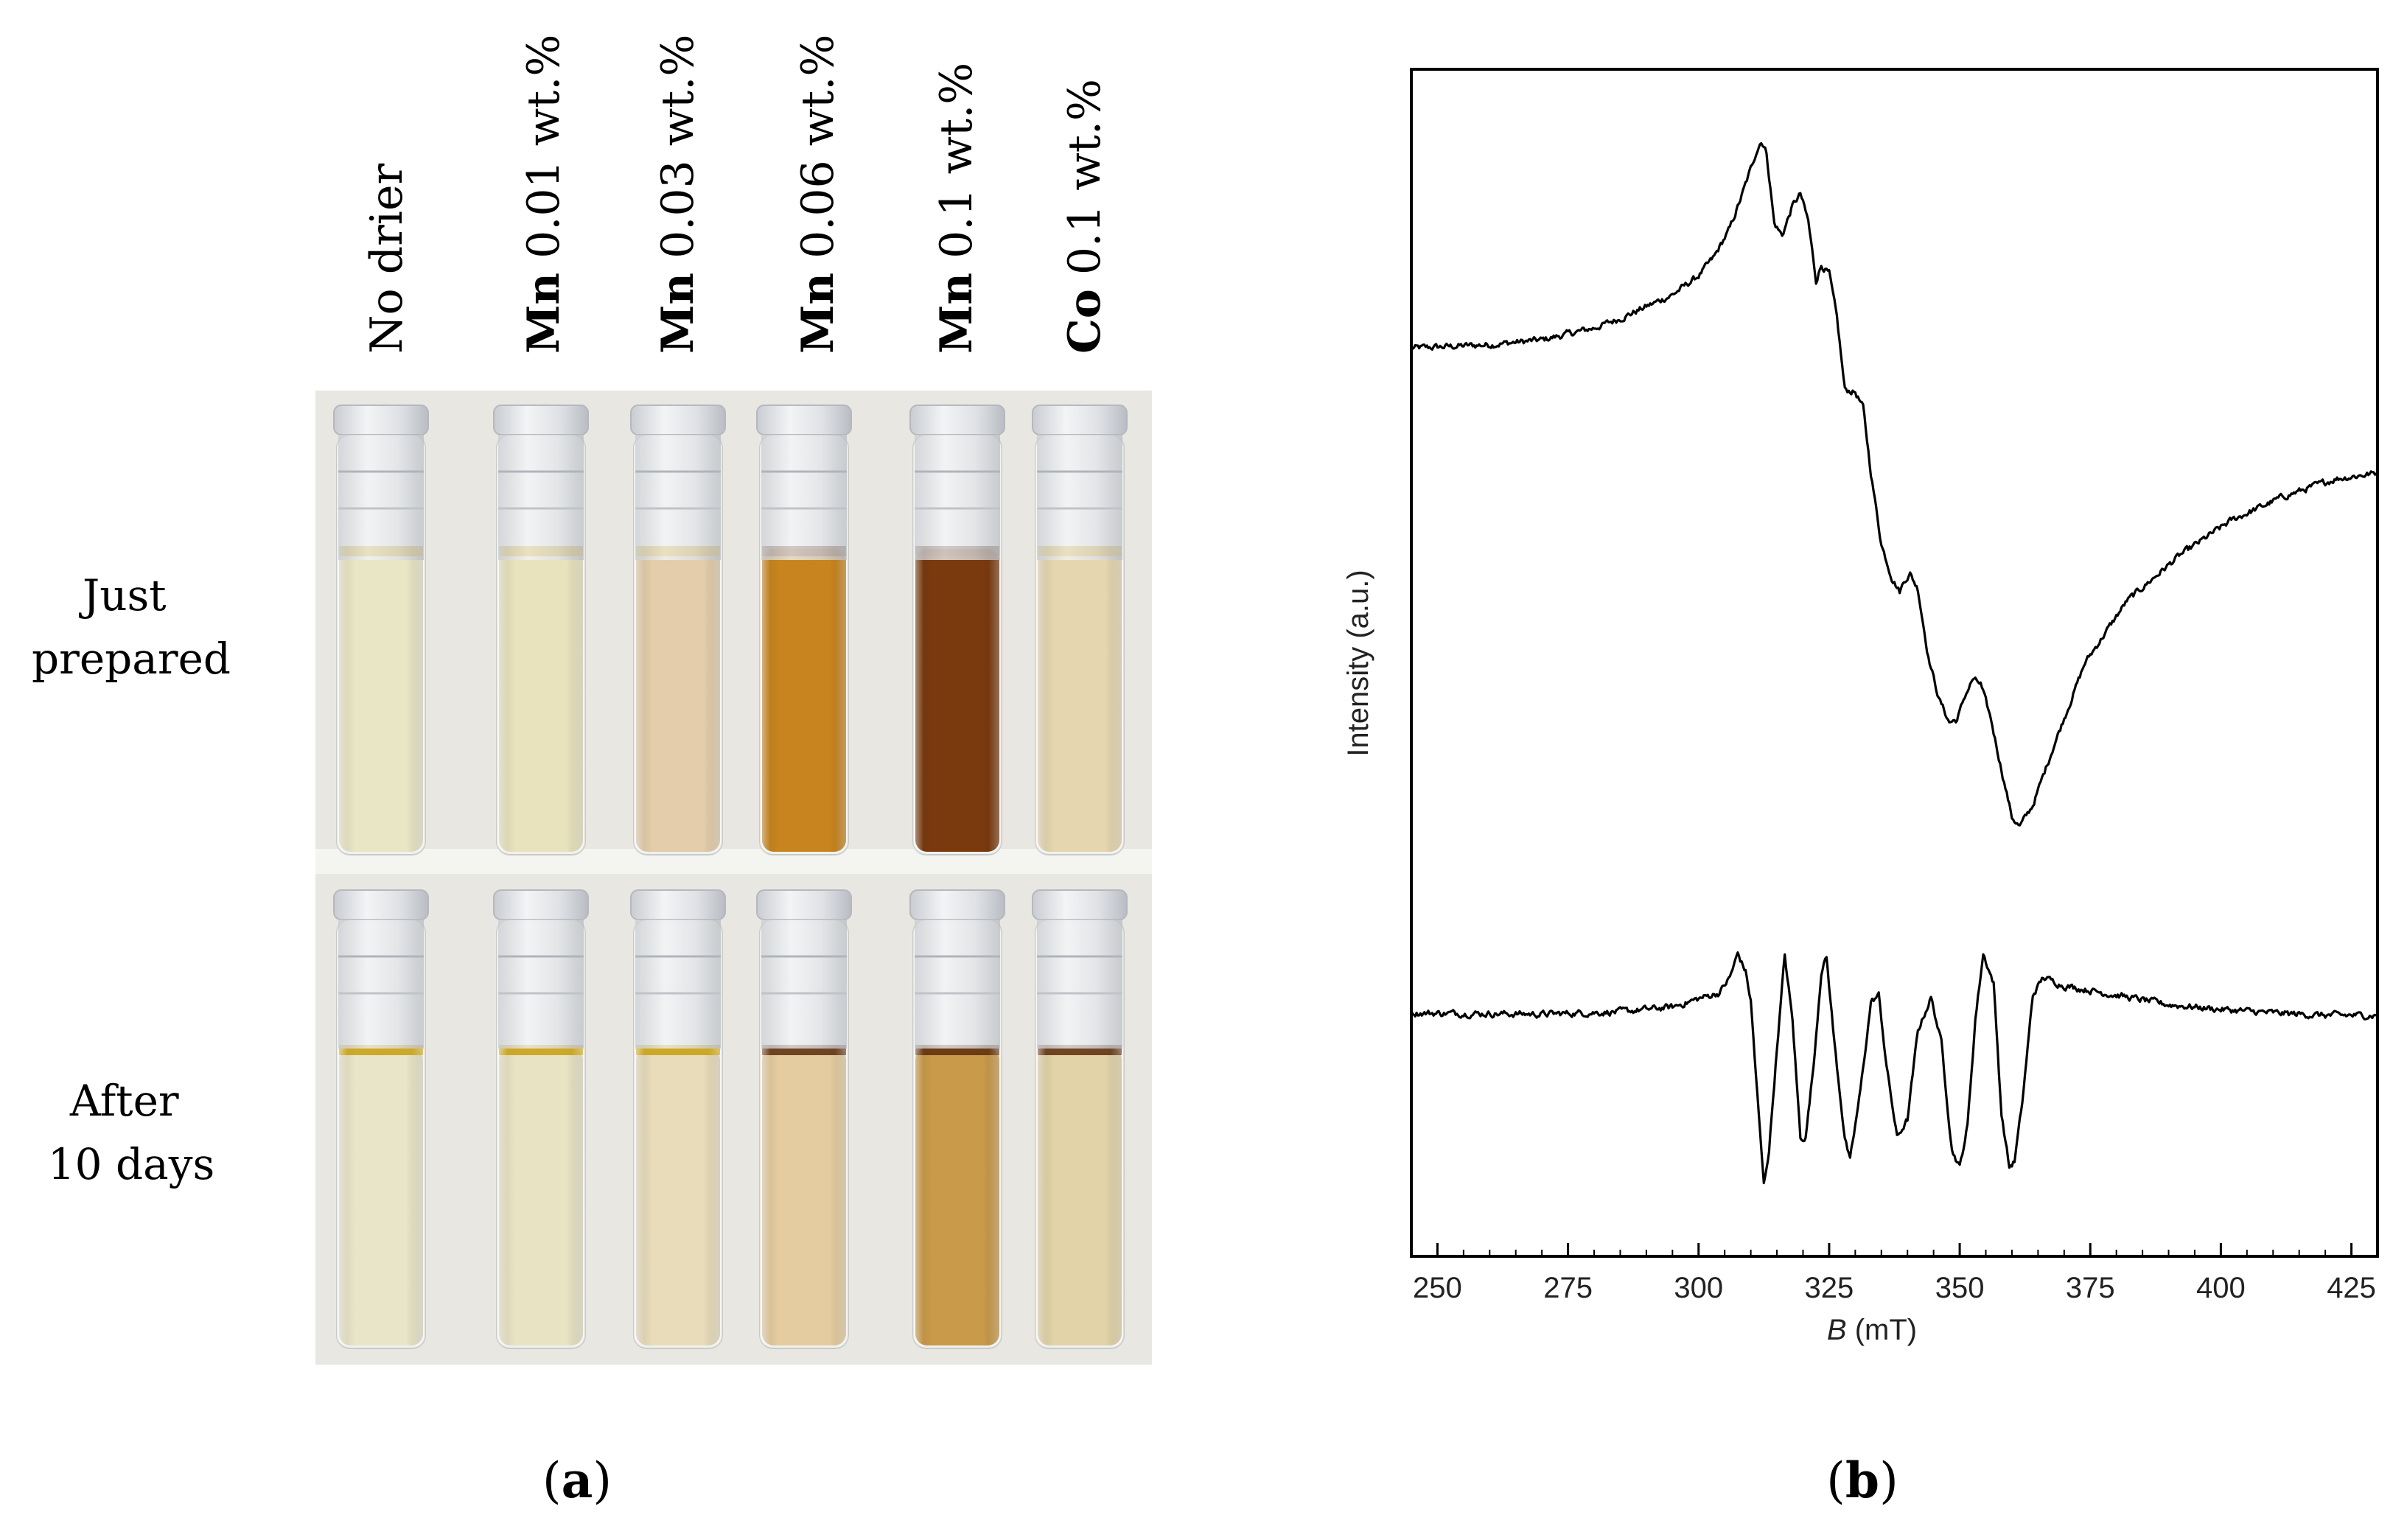 This screenshot has height=1540, width=2407. Describe the element at coordinates (577, 1480) in the screenshot. I see `panel-a-caption: (a)` at that location.